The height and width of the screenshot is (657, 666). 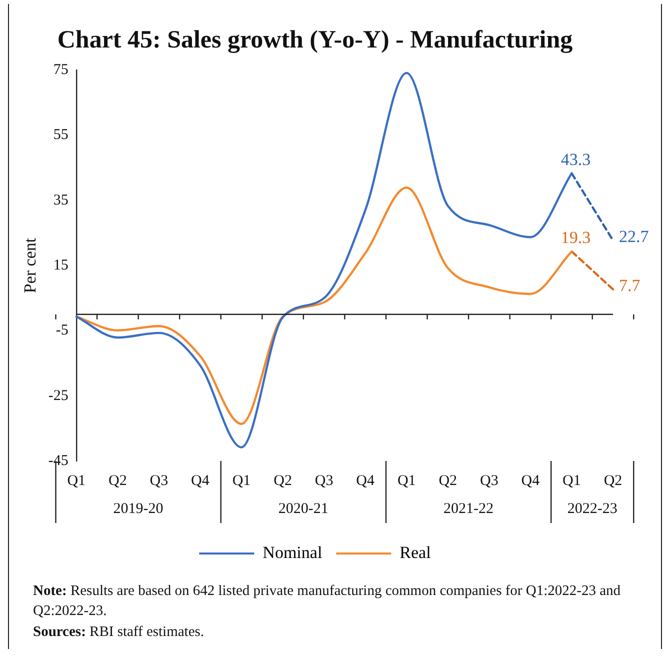 What do you see at coordinates (303, 508) in the screenshot?
I see `text: 2020-21` at bounding box center [303, 508].